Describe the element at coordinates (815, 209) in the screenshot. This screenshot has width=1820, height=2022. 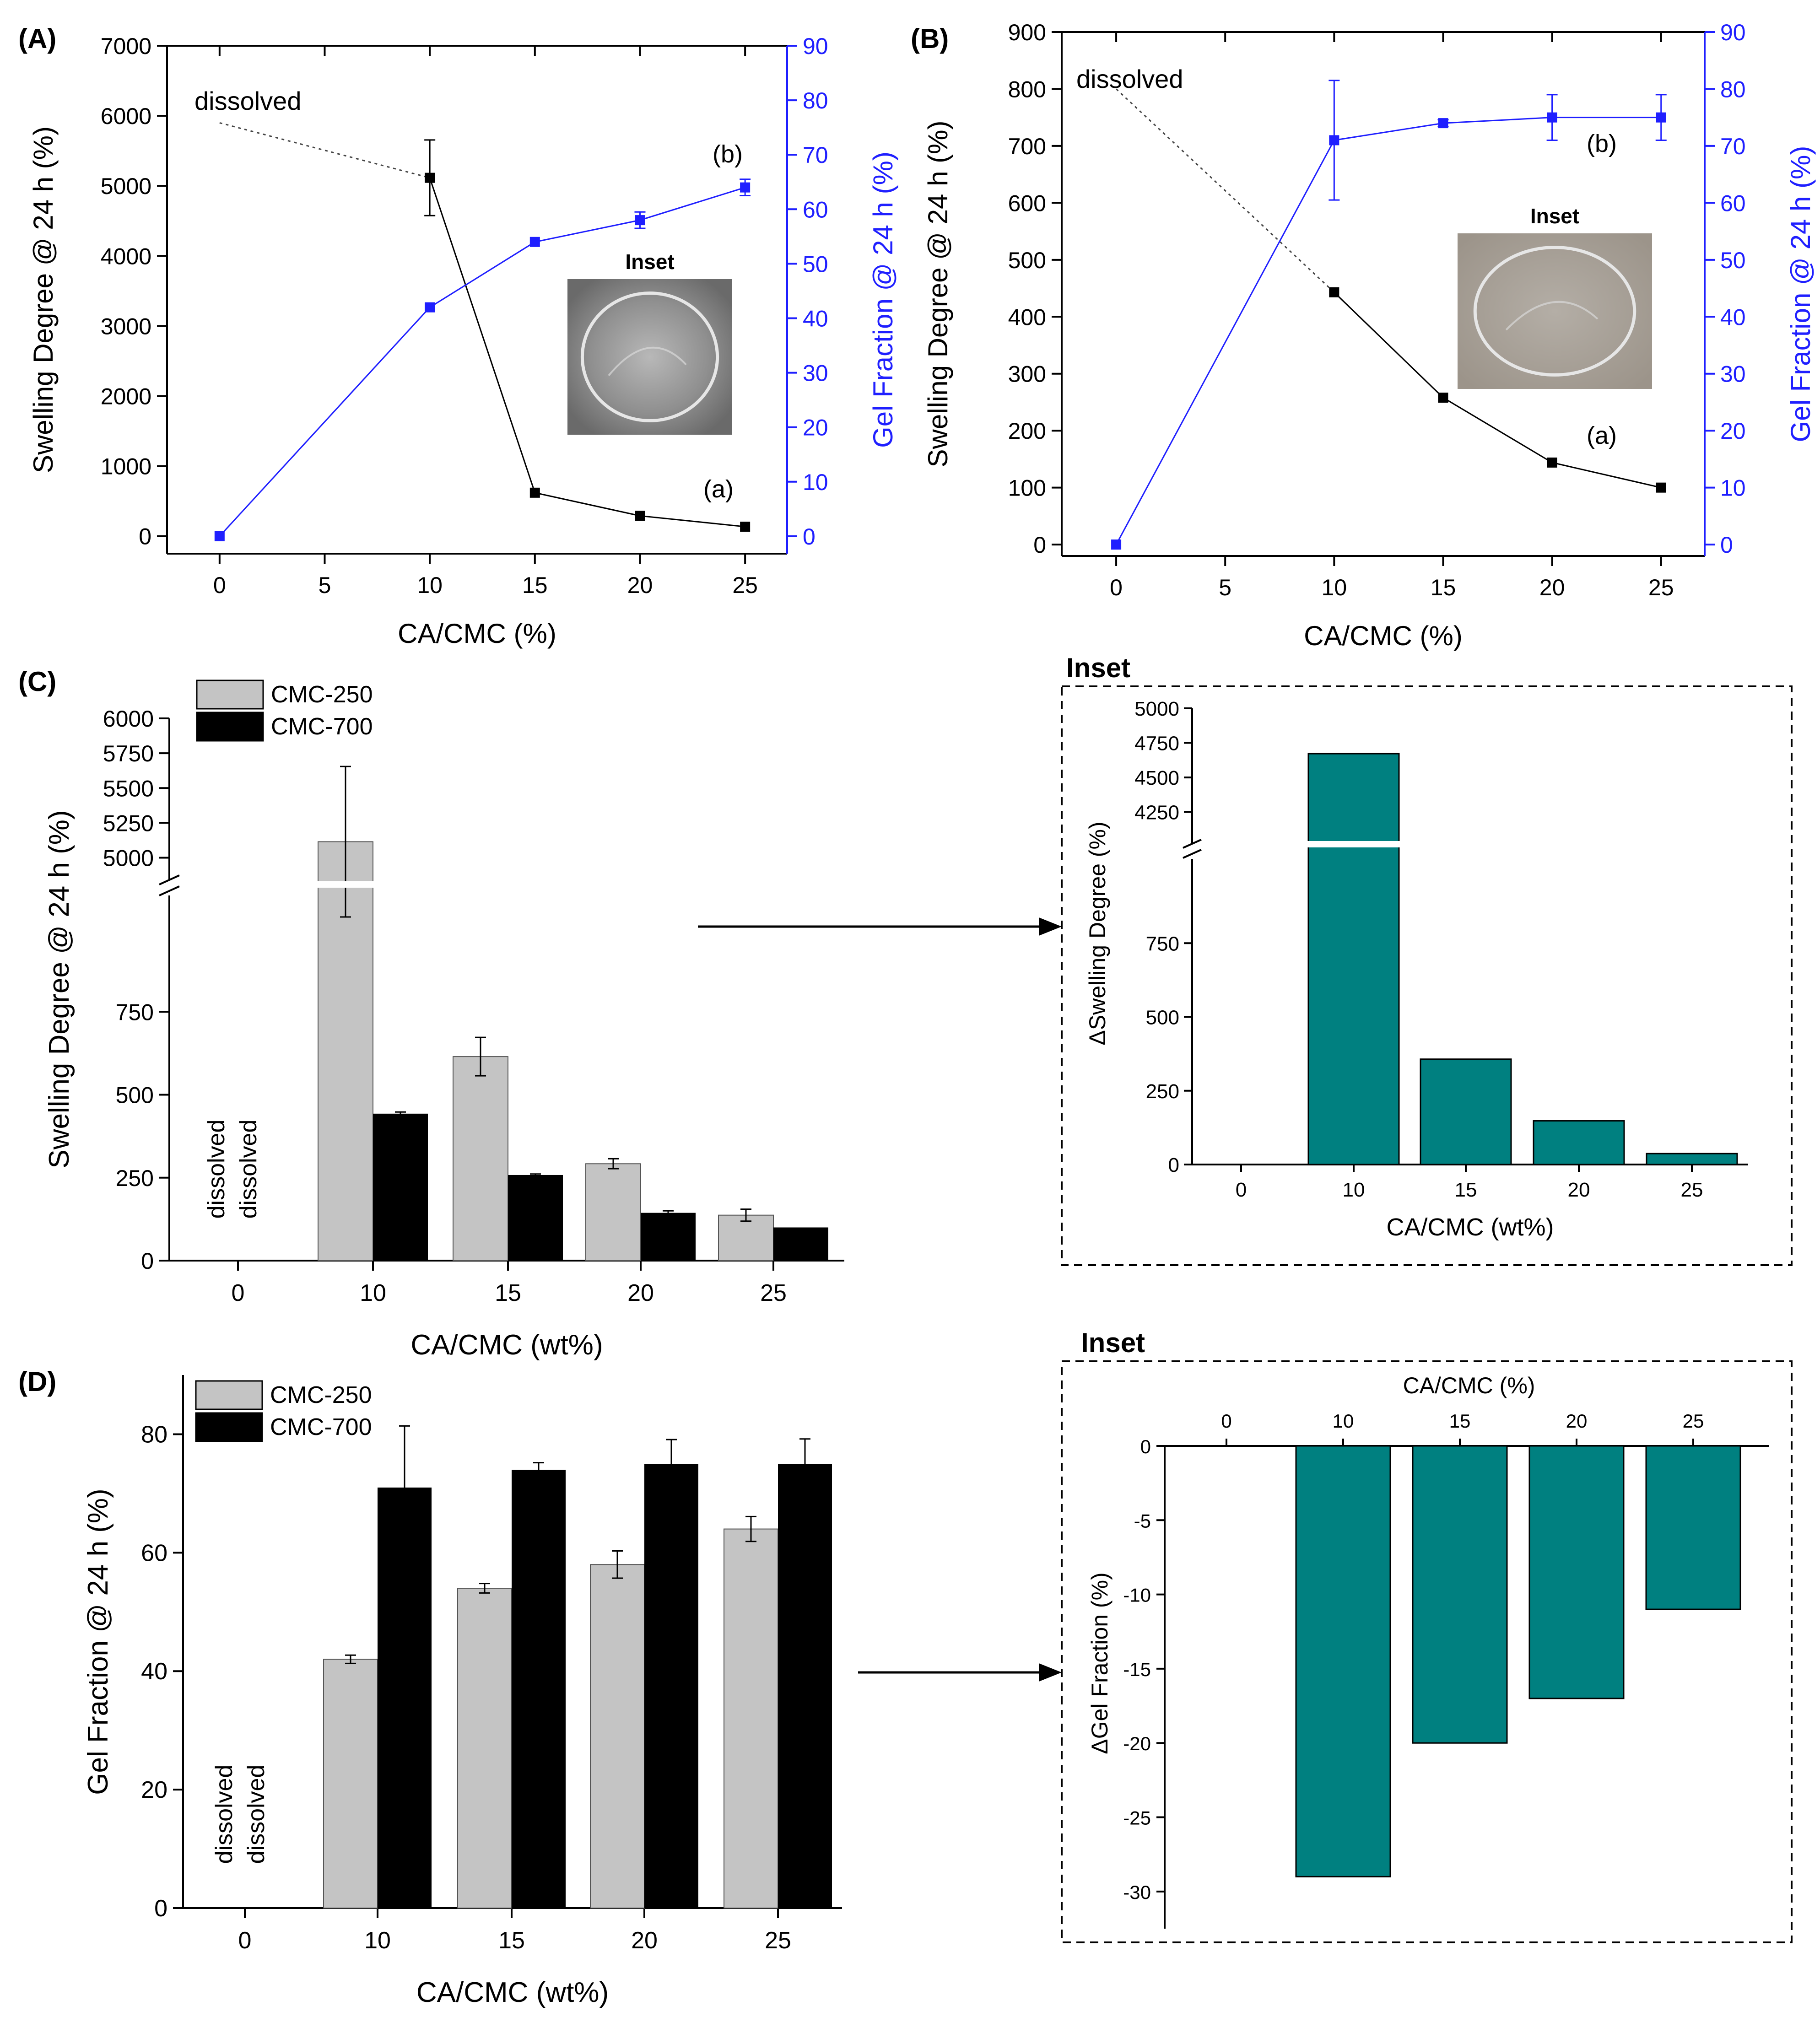
I see `panel-a-y-tick-label-right: 60` at that location.